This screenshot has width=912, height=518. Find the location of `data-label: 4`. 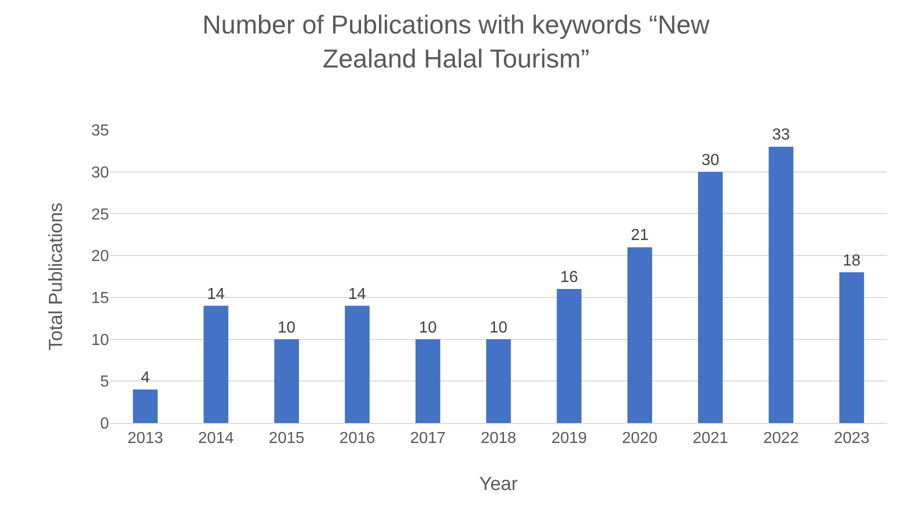

data-label: 4 is located at coordinates (145, 378).